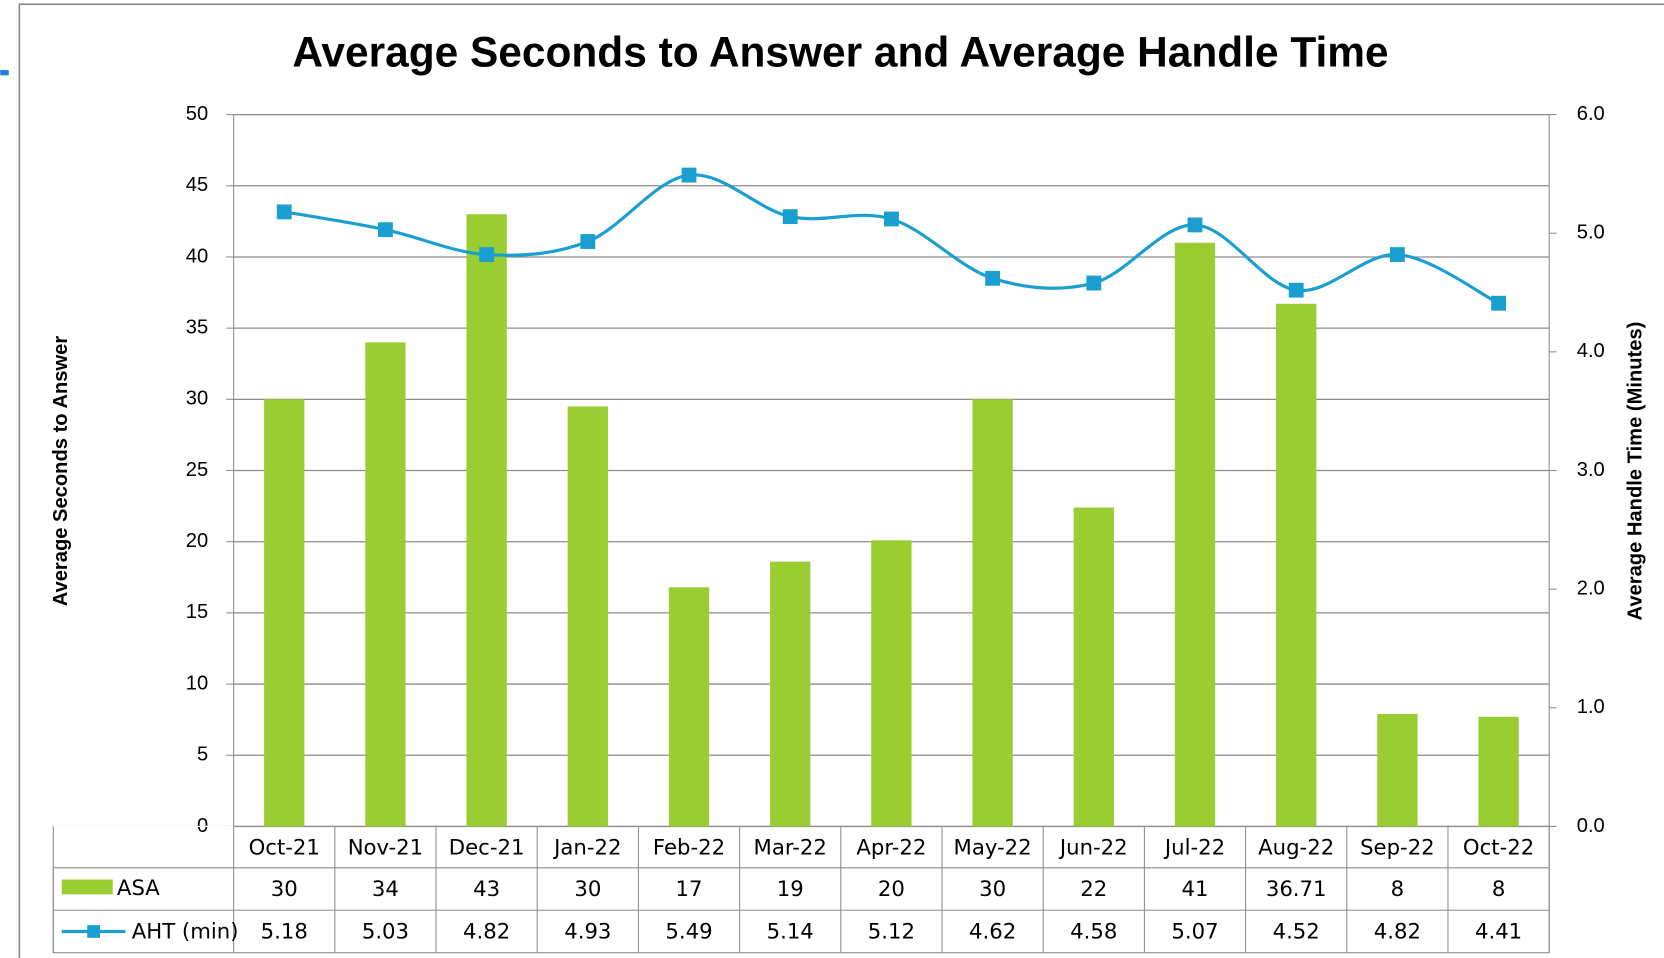 Image resolution: width=1664 pixels, height=958 pixels. What do you see at coordinates (4, 73) in the screenshot?
I see `edge-mark` at bounding box center [4, 73].